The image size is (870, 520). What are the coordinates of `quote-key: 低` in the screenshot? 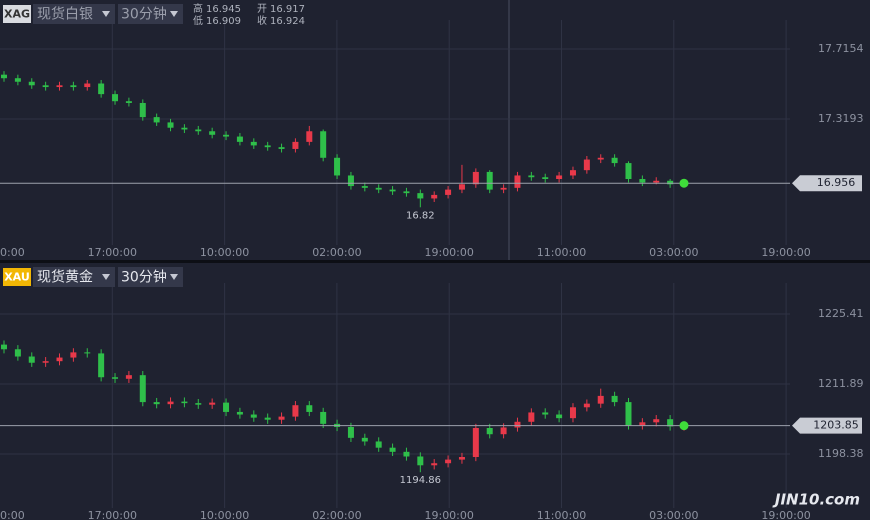 It's located at (198, 20).